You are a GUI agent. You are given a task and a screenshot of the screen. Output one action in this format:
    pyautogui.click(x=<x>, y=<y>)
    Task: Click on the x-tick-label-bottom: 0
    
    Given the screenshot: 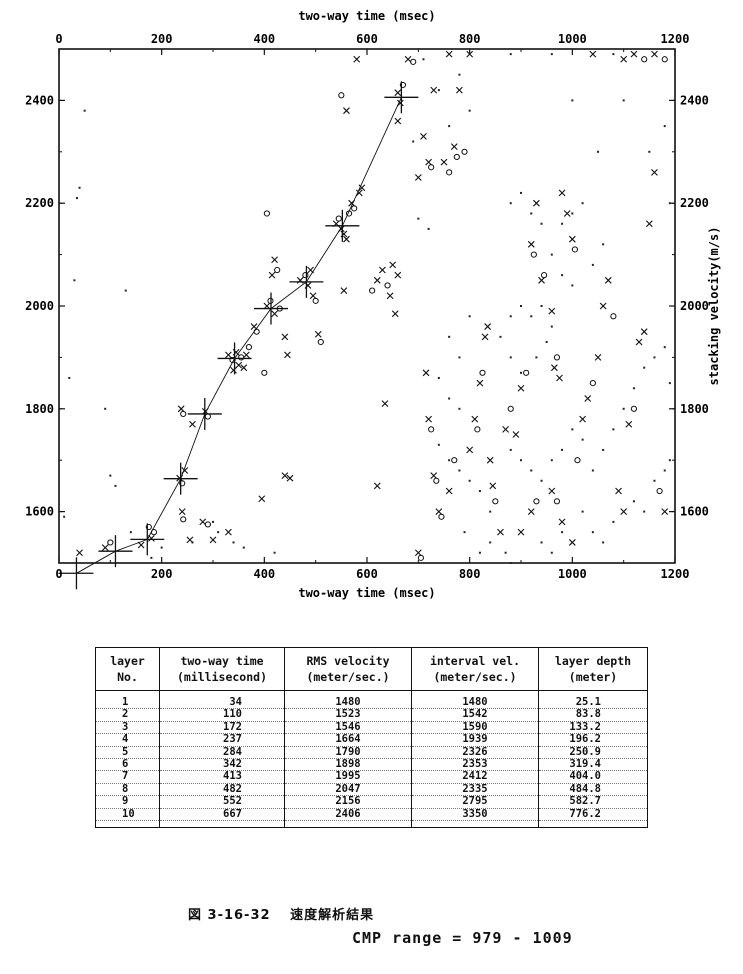 What is the action you would take?
    pyautogui.click(x=58, y=574)
    